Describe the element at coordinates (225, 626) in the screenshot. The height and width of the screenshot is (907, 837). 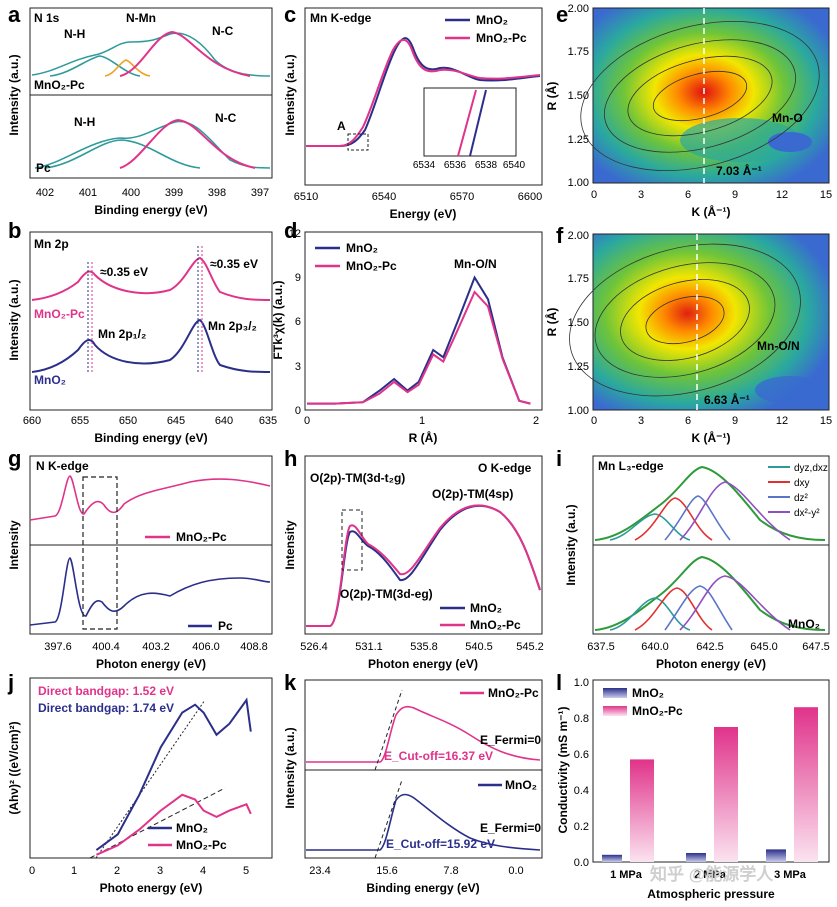
I see `panel-g-bot-sample: Pc` at that location.